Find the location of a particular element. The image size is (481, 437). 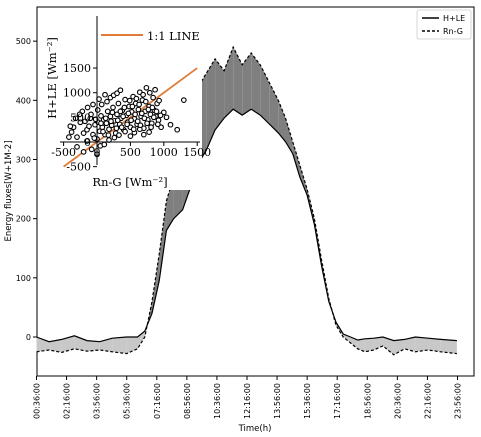

x-tick-label: 02:16:00 is located at coordinates (67, 401).